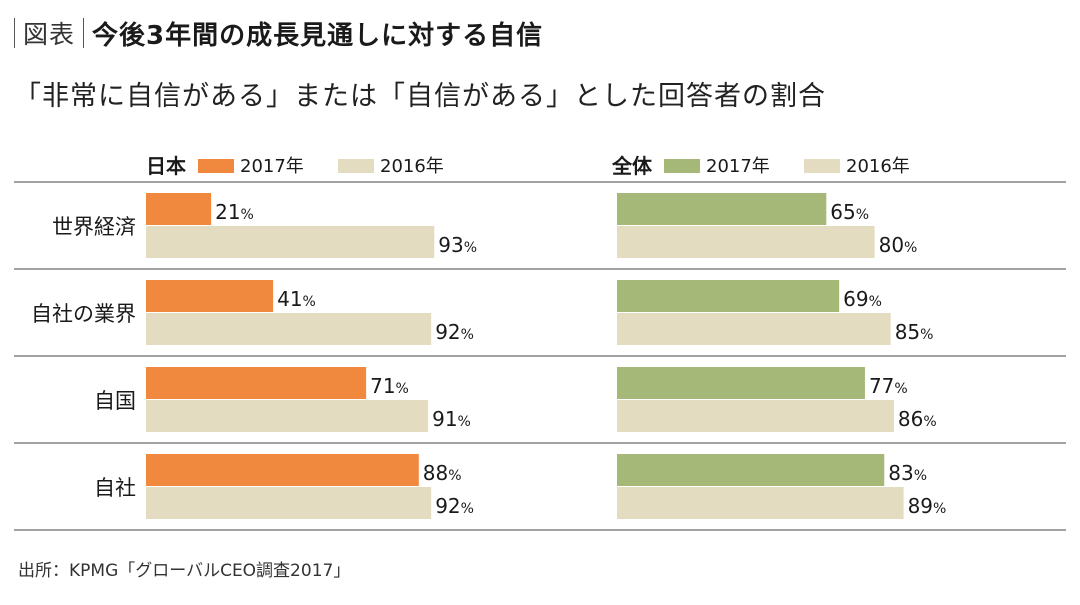 The width and height of the screenshot is (1080, 605). What do you see at coordinates (184, 571) in the screenshot?
I see `source-note: 出所：KPMG「グローバルCEO調査2017」` at bounding box center [184, 571].